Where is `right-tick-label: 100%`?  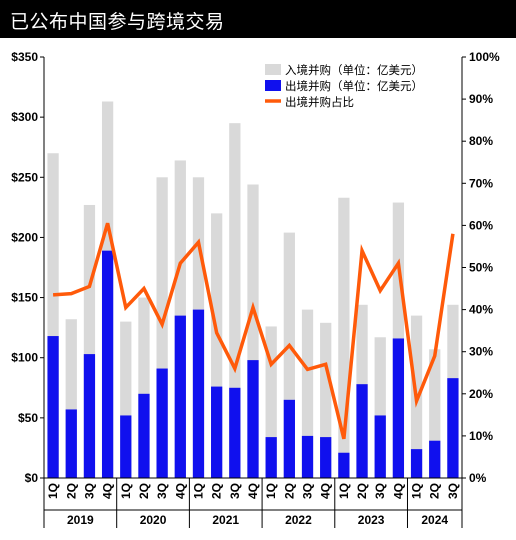
right-tick-label: 100% is located at coordinates (484, 57).